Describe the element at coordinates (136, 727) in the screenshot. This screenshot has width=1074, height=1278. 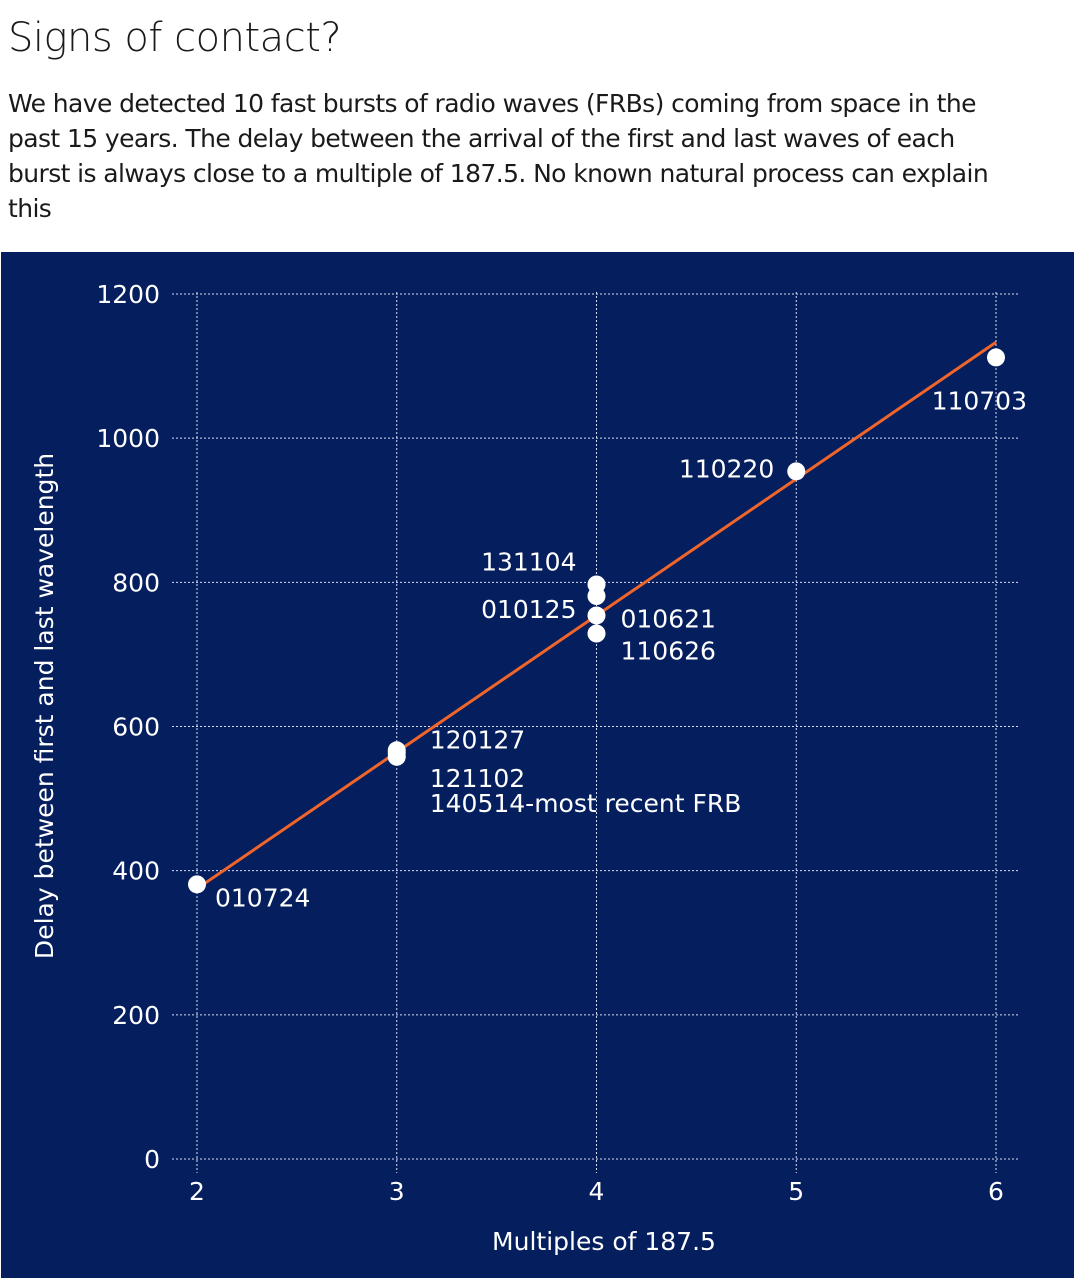
I see `y-tick-label: 600` at that location.